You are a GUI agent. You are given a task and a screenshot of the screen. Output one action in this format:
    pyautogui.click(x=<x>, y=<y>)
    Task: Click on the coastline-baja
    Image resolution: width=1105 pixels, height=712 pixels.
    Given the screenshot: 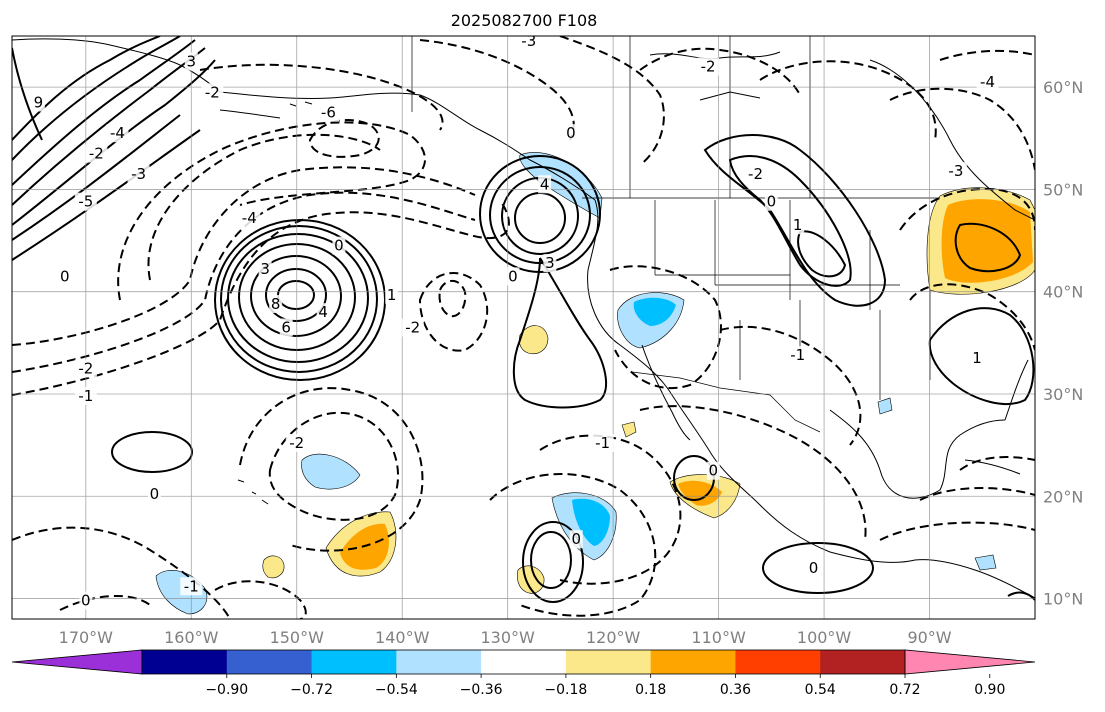 What is the action you would take?
    pyautogui.click(x=666, y=392)
    